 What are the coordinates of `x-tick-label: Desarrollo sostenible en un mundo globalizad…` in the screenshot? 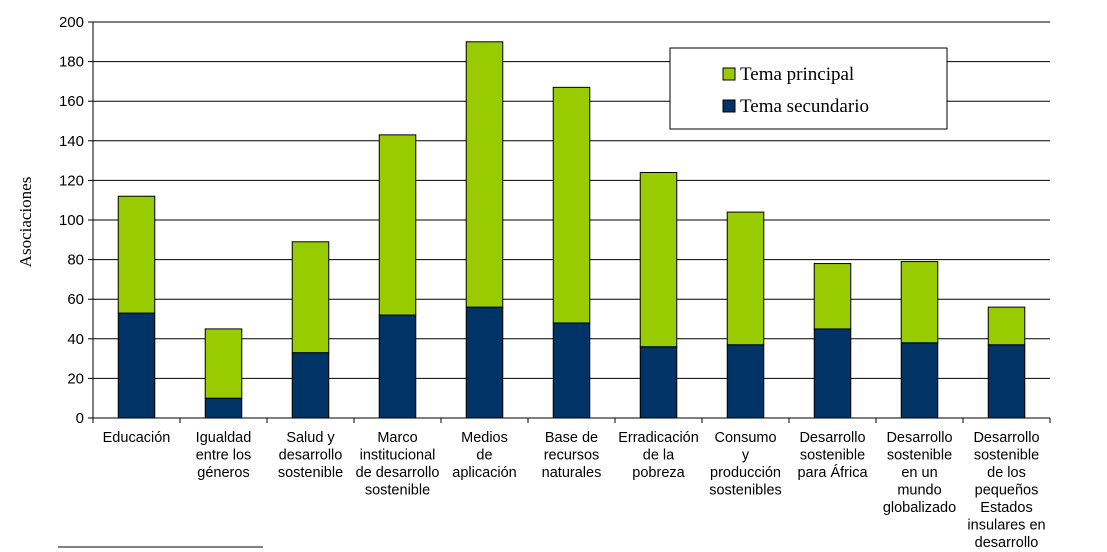 It's located at (919, 473).